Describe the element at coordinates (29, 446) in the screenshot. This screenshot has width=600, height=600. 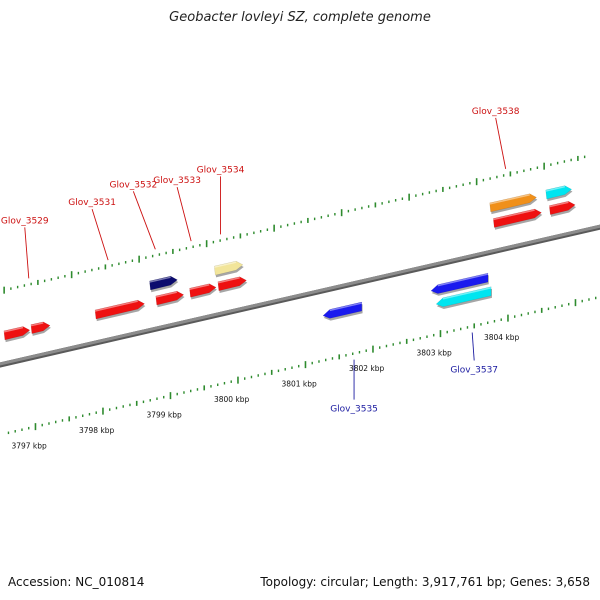
I see `scale-label: 3797 kbp` at that location.